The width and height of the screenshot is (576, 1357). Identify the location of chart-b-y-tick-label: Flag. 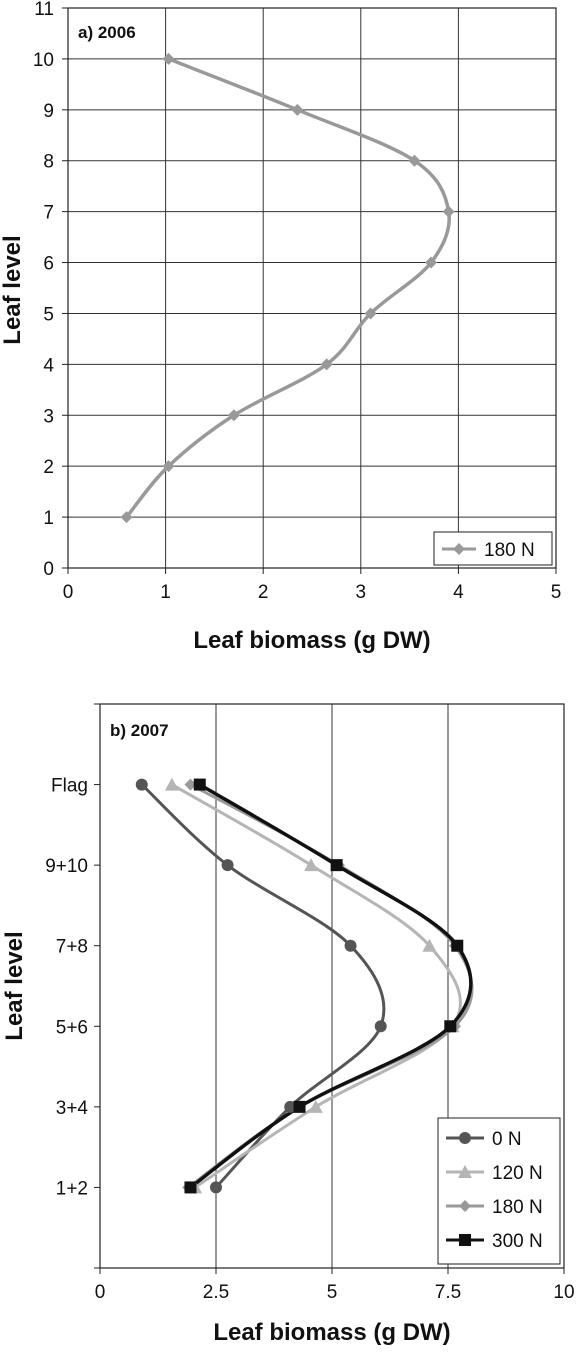
(69, 786).